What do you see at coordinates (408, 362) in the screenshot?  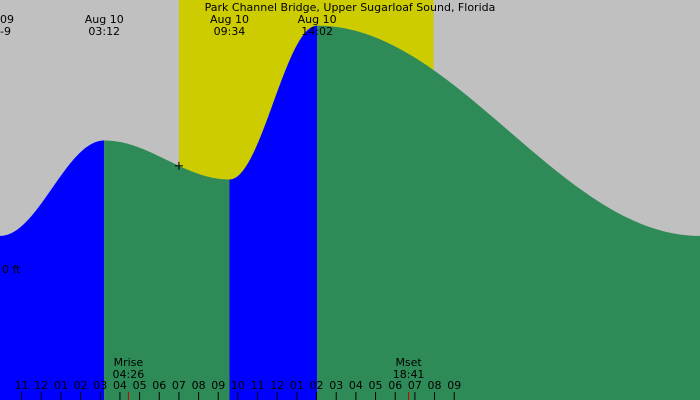 I see `moon-event-label: Mset` at bounding box center [408, 362].